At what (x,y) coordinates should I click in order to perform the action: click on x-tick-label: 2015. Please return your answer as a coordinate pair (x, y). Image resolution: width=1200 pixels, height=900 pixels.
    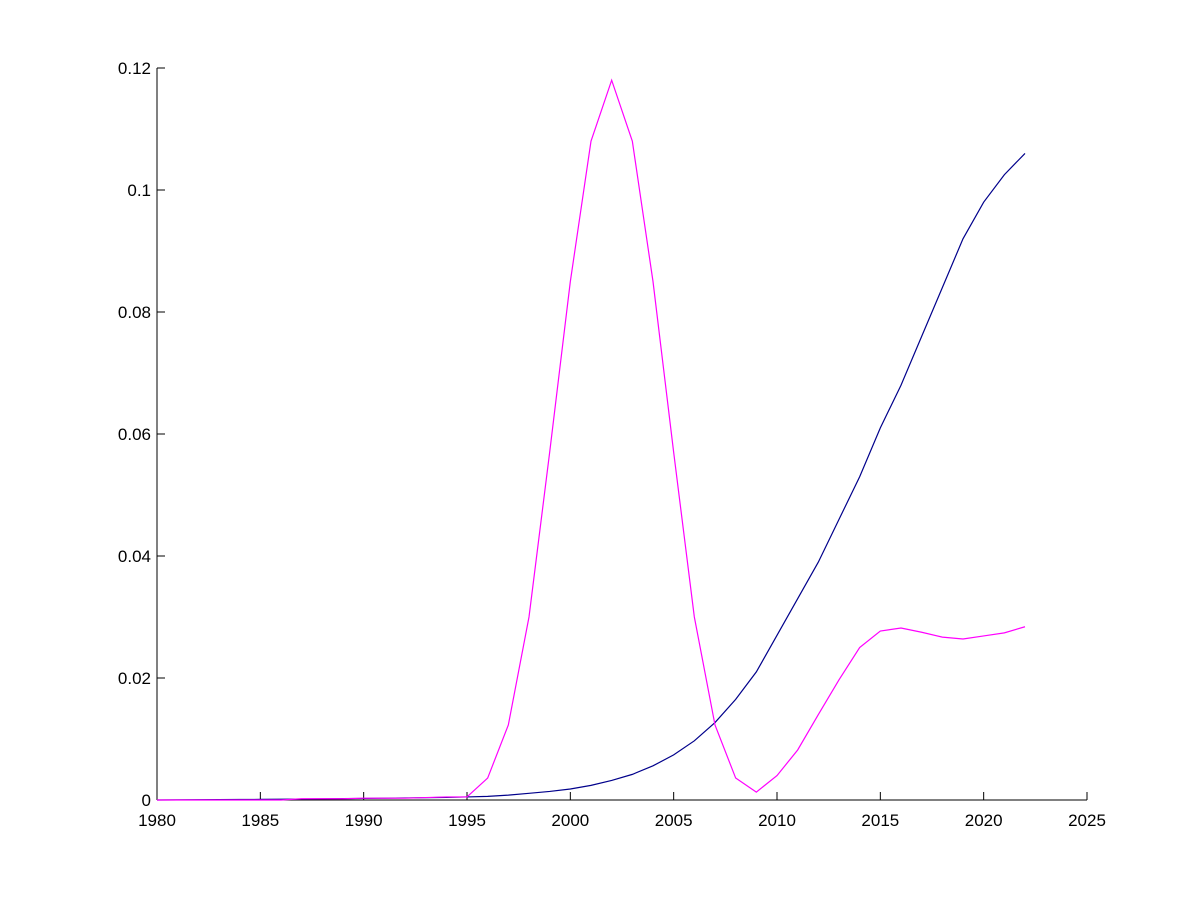
    Looking at the image, I should click on (880, 820).